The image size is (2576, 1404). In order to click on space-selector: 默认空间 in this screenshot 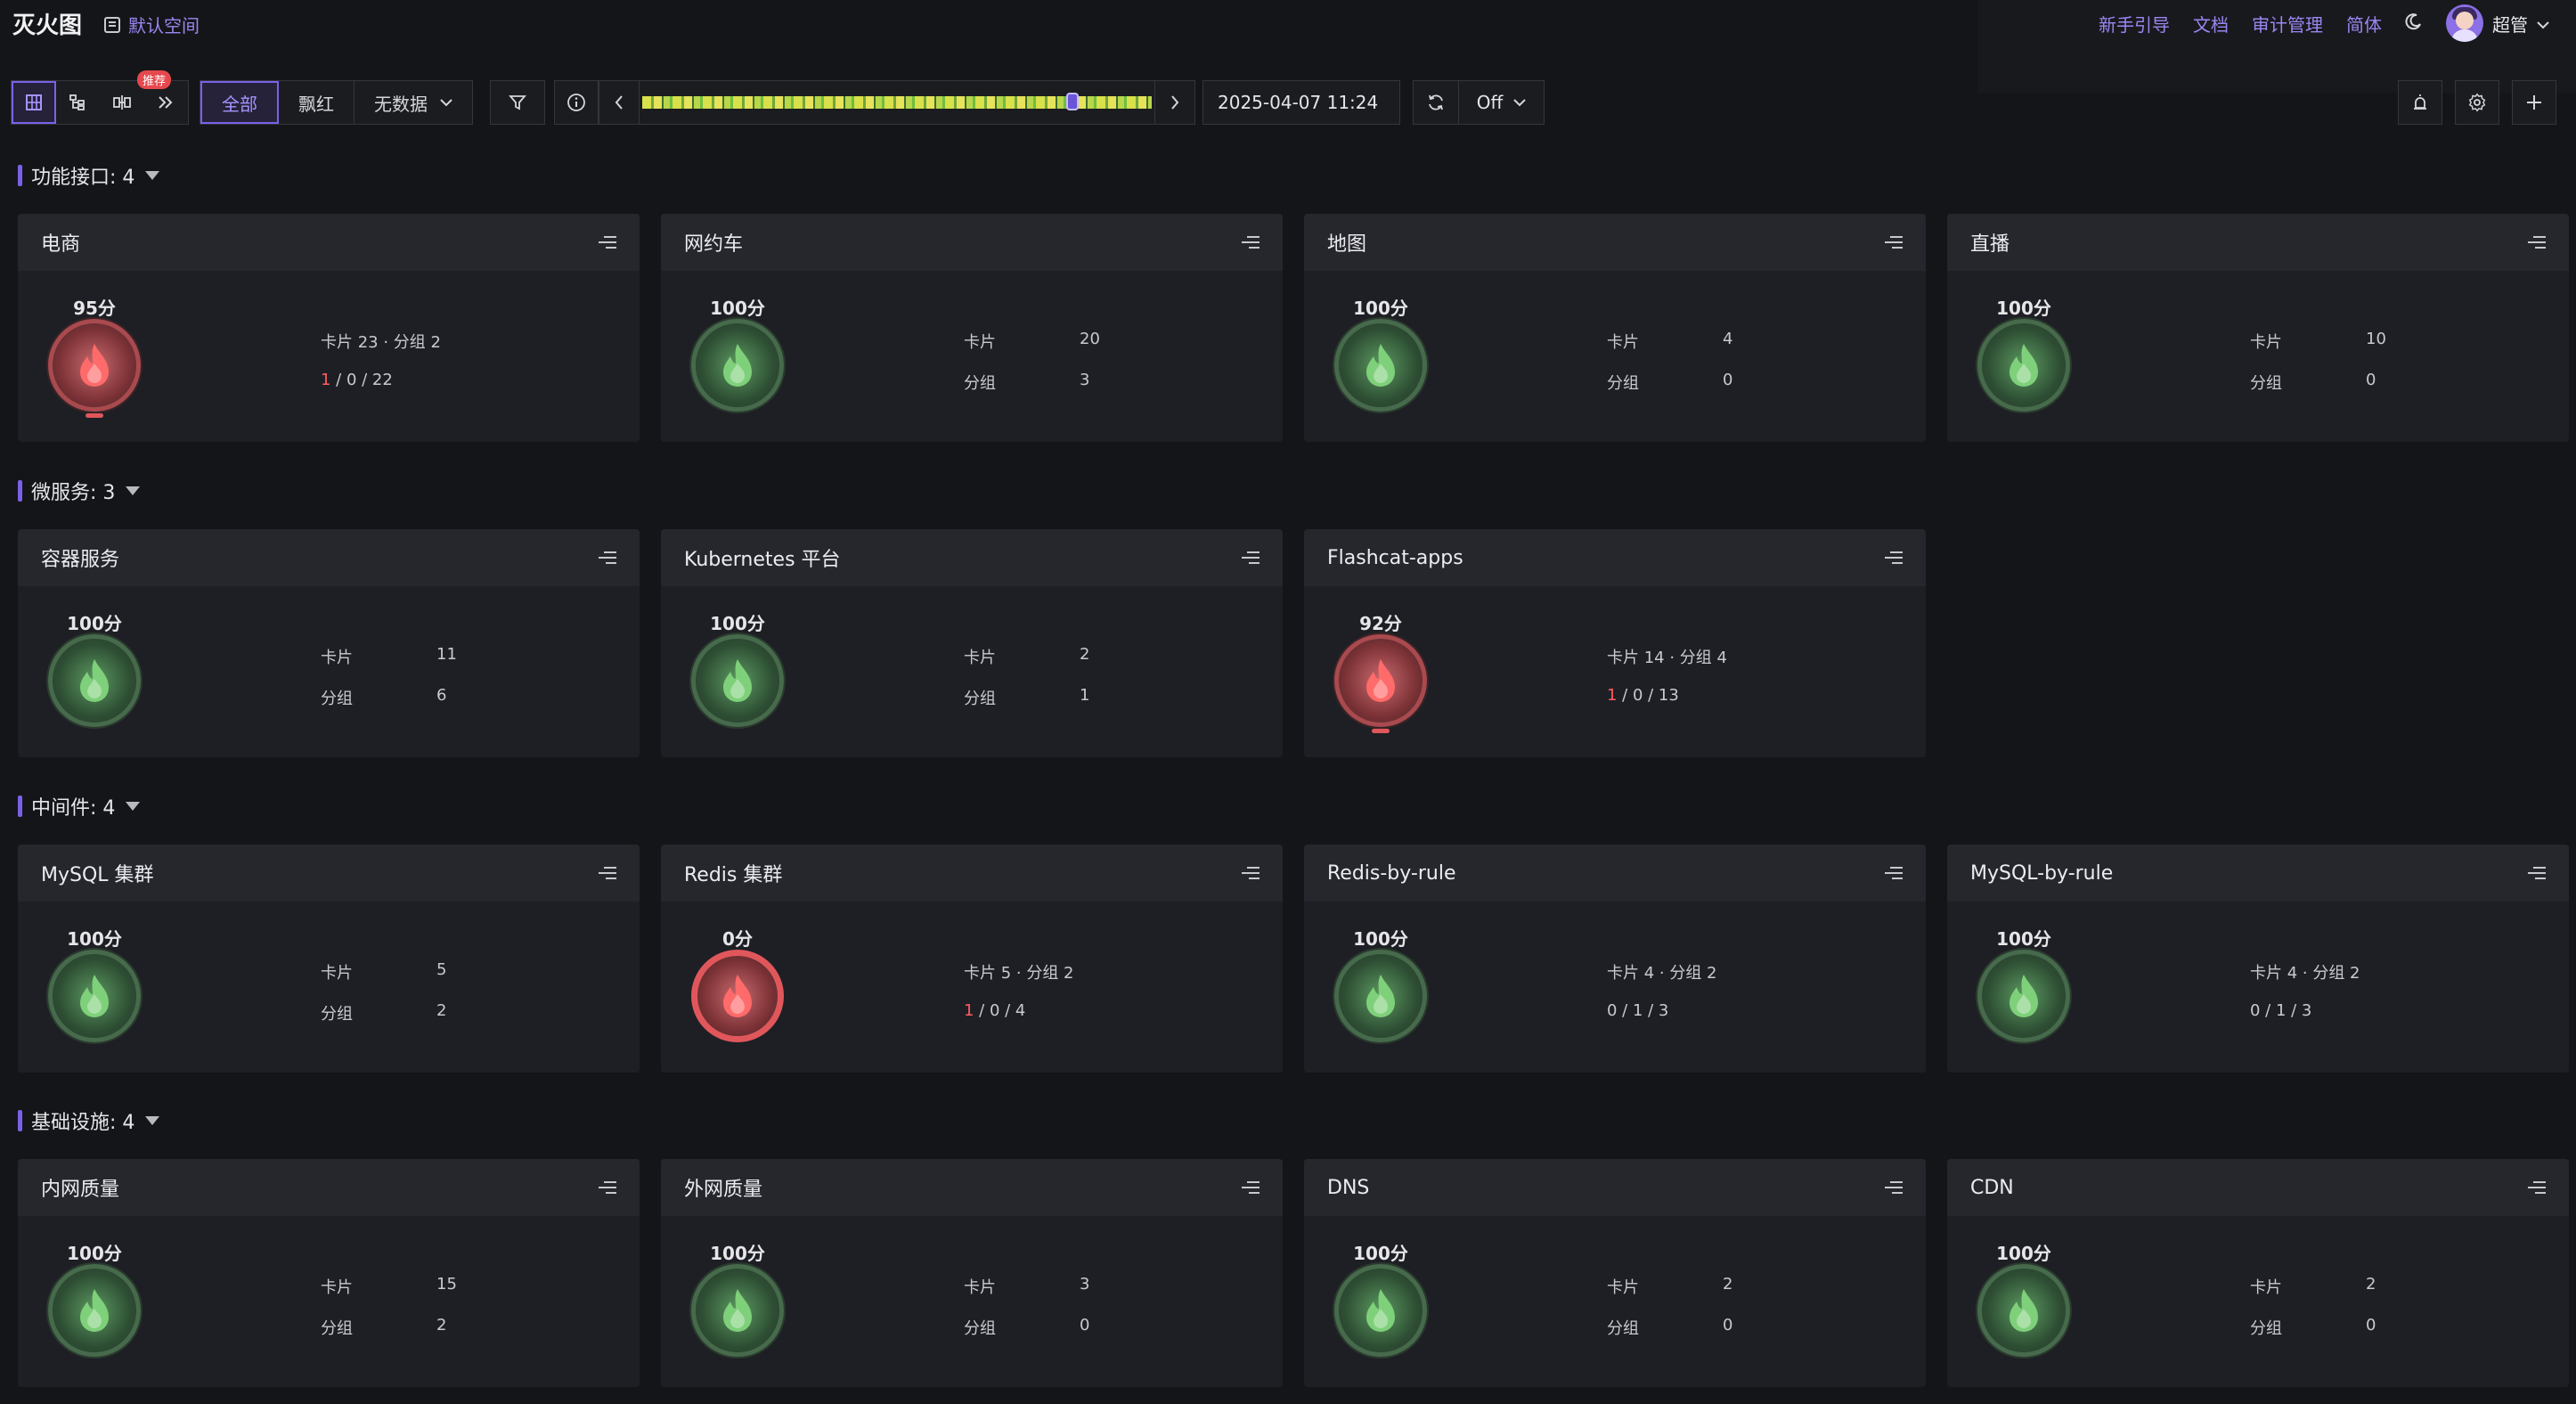, I will do `click(152, 24)`.